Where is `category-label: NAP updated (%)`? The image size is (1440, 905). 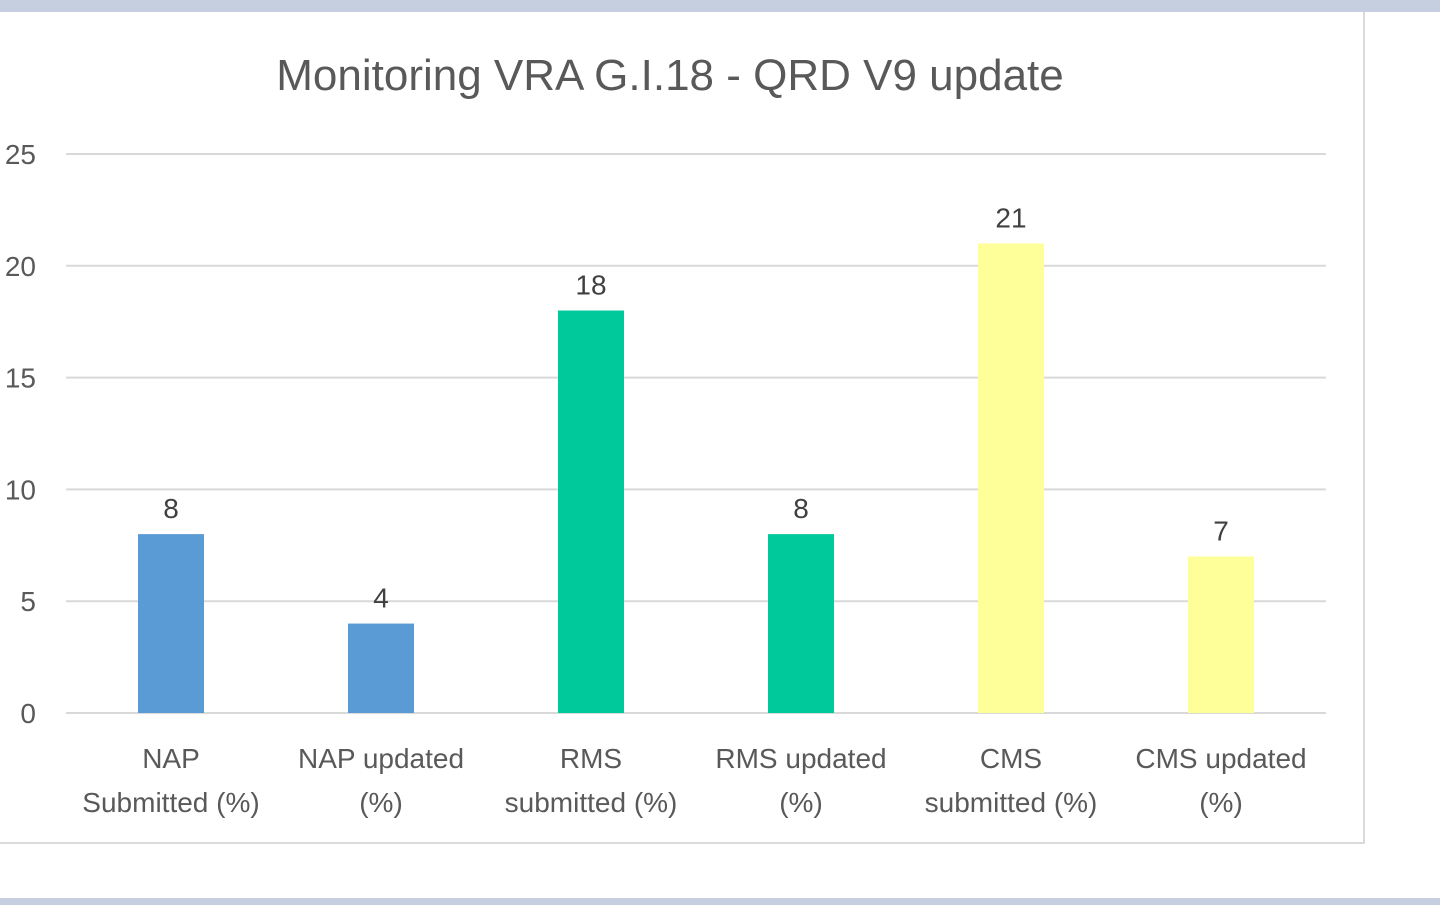
category-label: NAP updated (%) is located at coordinates (381, 780).